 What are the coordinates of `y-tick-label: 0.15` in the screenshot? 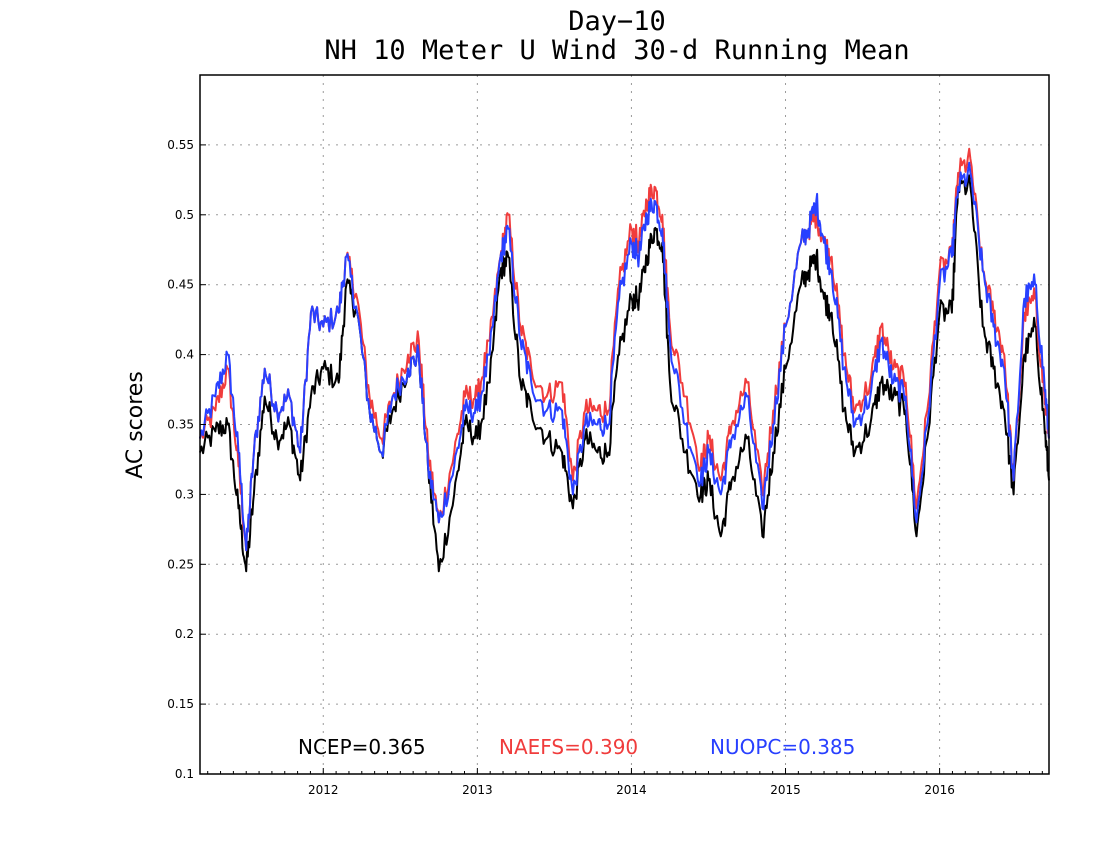 It's located at (180, 704).